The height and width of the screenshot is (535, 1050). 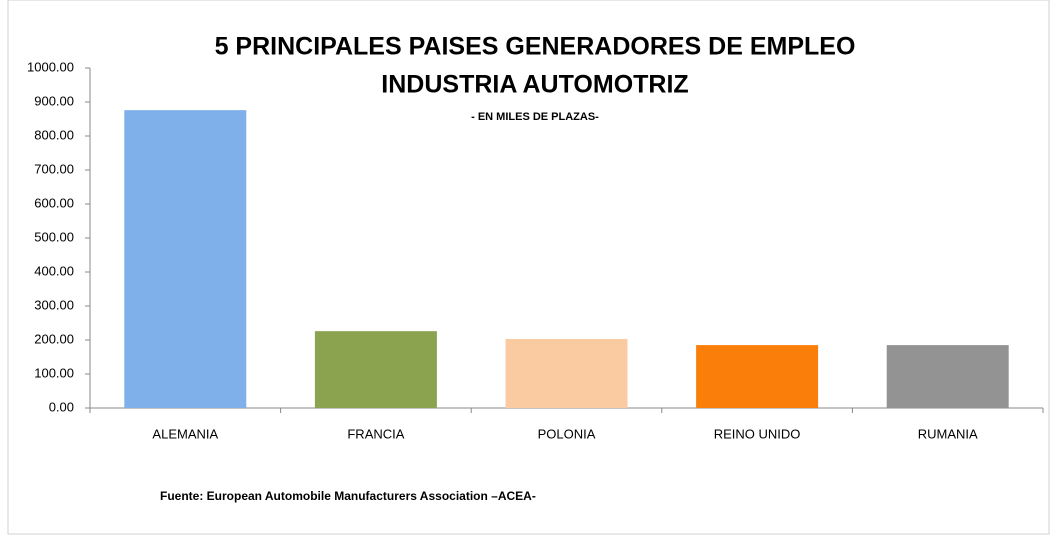 I want to click on chart-subtitle: - EN MILES DE PLAZAS-, so click(x=535, y=117).